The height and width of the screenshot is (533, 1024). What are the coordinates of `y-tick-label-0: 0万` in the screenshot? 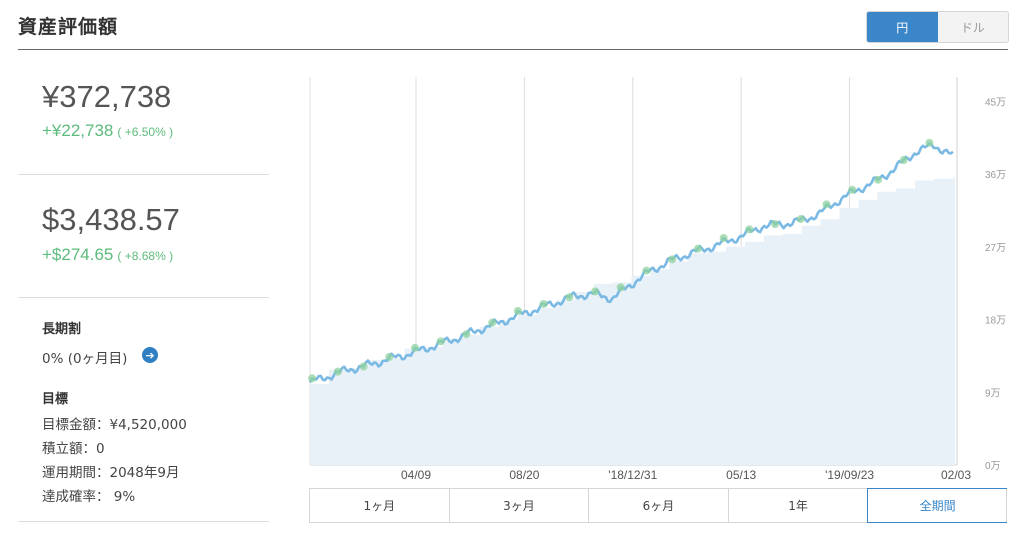 It's located at (993, 466).